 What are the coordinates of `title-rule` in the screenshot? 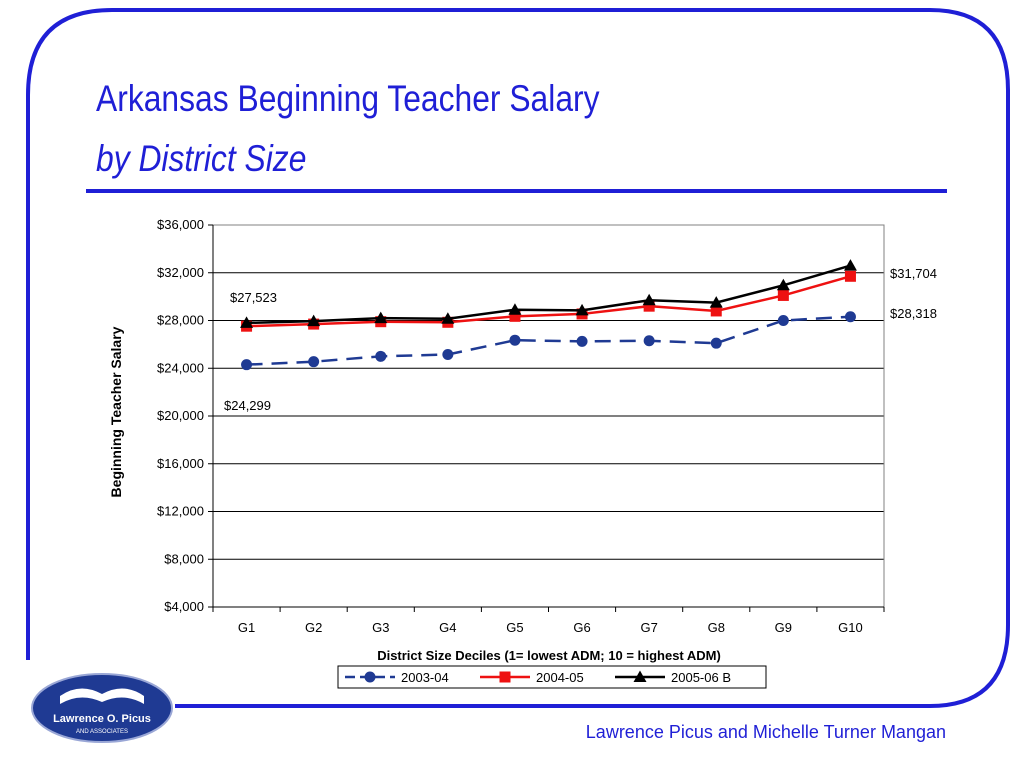 It's located at (516, 191).